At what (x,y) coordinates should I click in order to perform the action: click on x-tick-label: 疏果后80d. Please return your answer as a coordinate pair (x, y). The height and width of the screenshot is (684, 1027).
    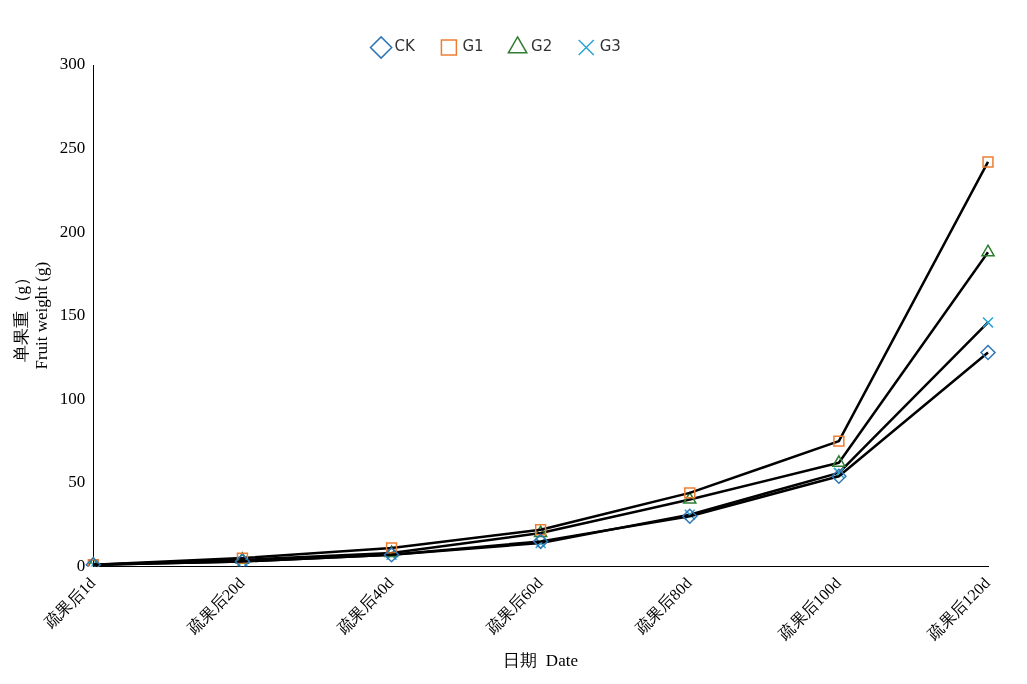
    Looking at the image, I should click on (663, 606).